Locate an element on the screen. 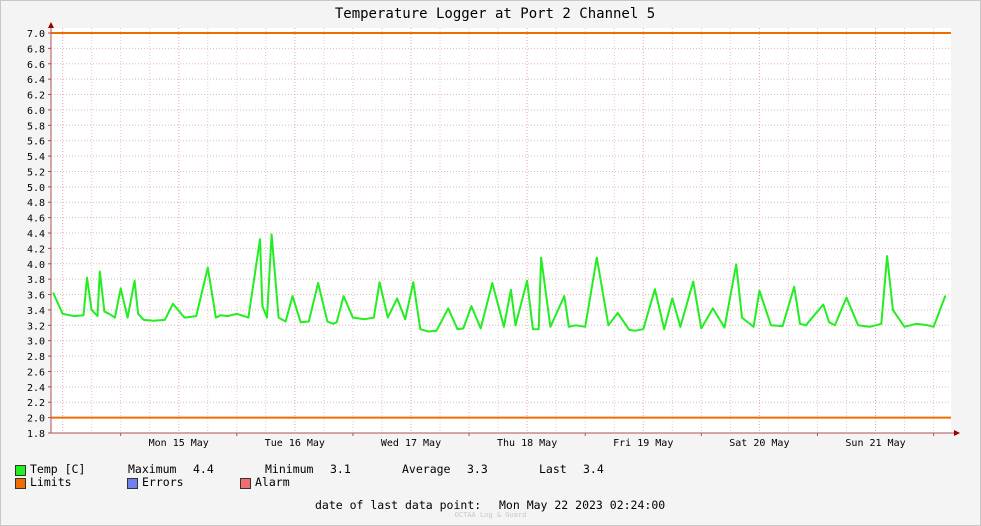  legend-errors-label: Errors is located at coordinates (163, 482).